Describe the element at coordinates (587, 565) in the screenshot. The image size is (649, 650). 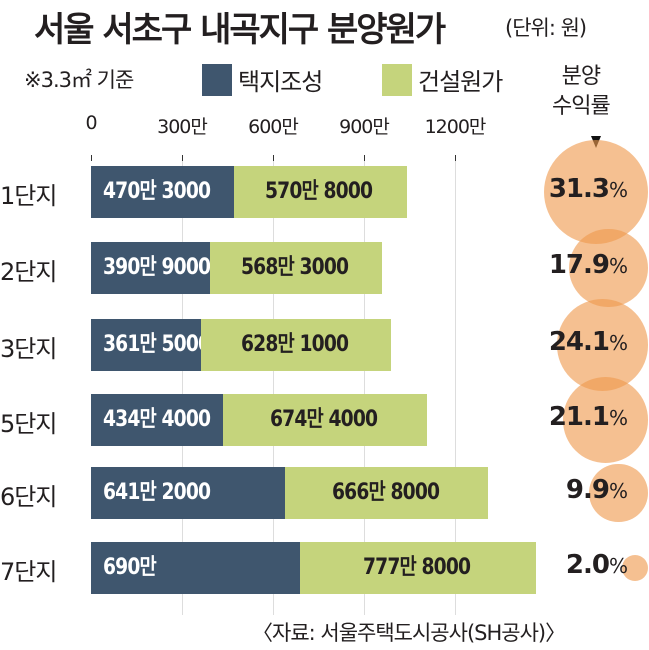
I see `yield-number: 2.0` at that location.